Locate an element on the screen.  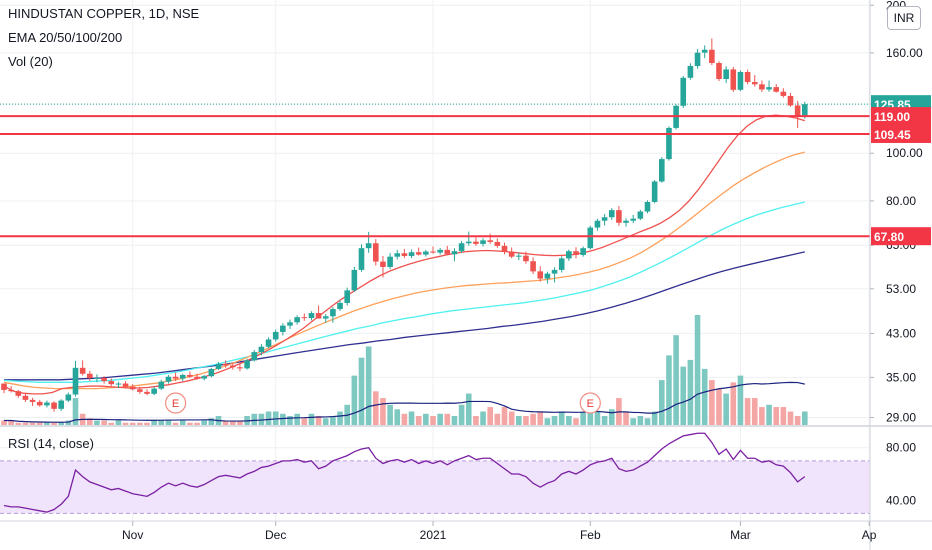
rsi-tick-label: 40.00 is located at coordinates (901, 500).